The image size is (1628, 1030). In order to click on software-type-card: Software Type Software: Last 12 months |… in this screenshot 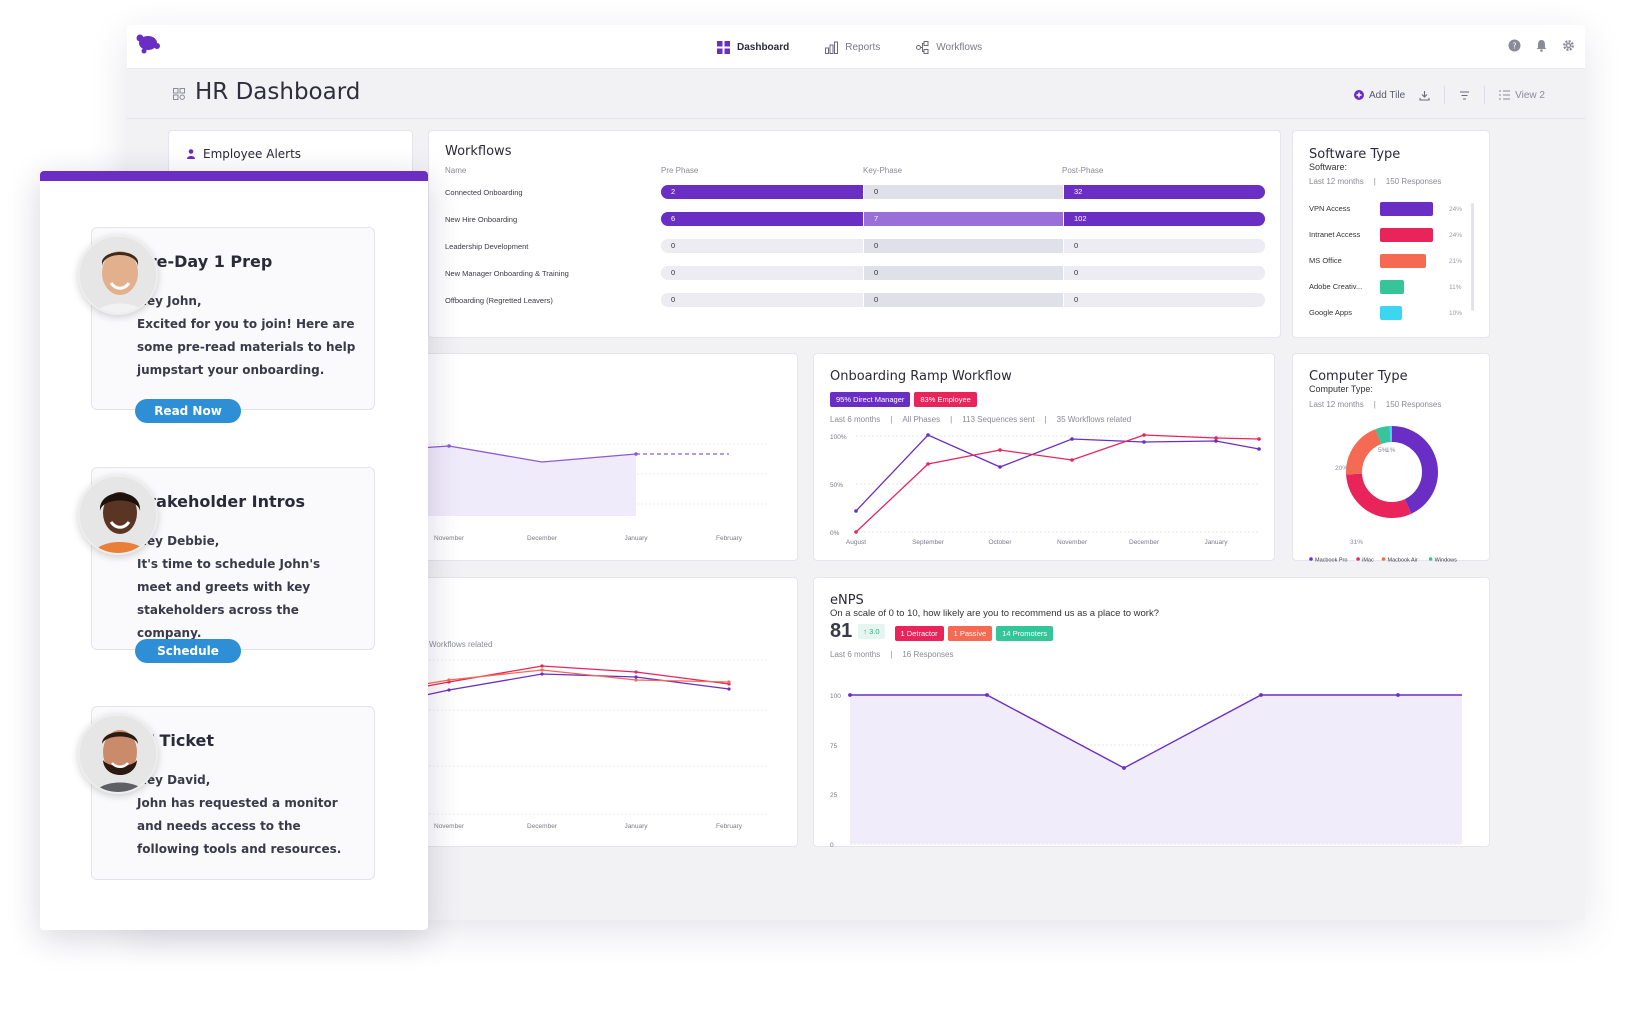, I will do `click(1391, 234)`.